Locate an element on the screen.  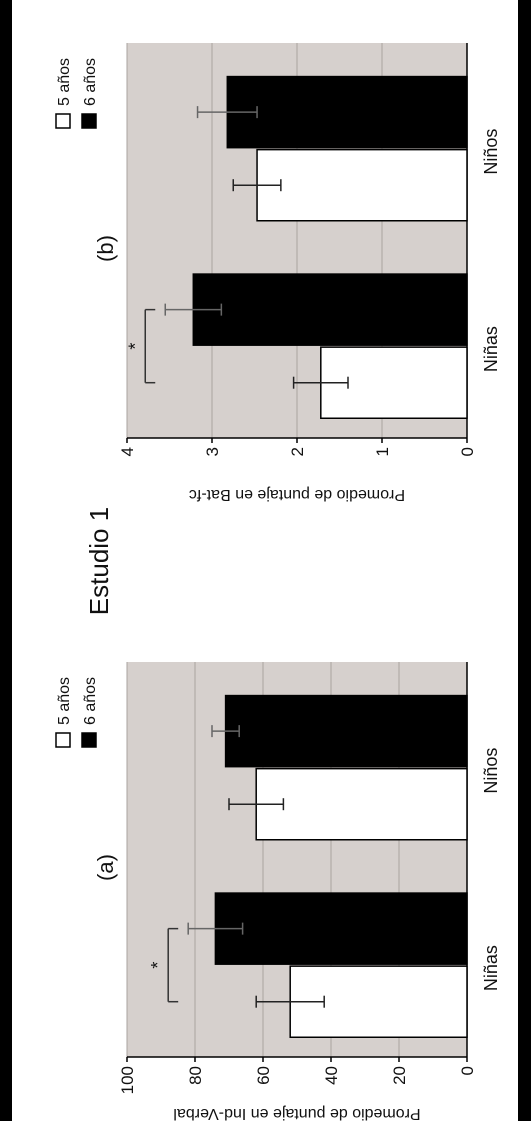
y-tick-label: 20 is located at coordinates (399, 1075).